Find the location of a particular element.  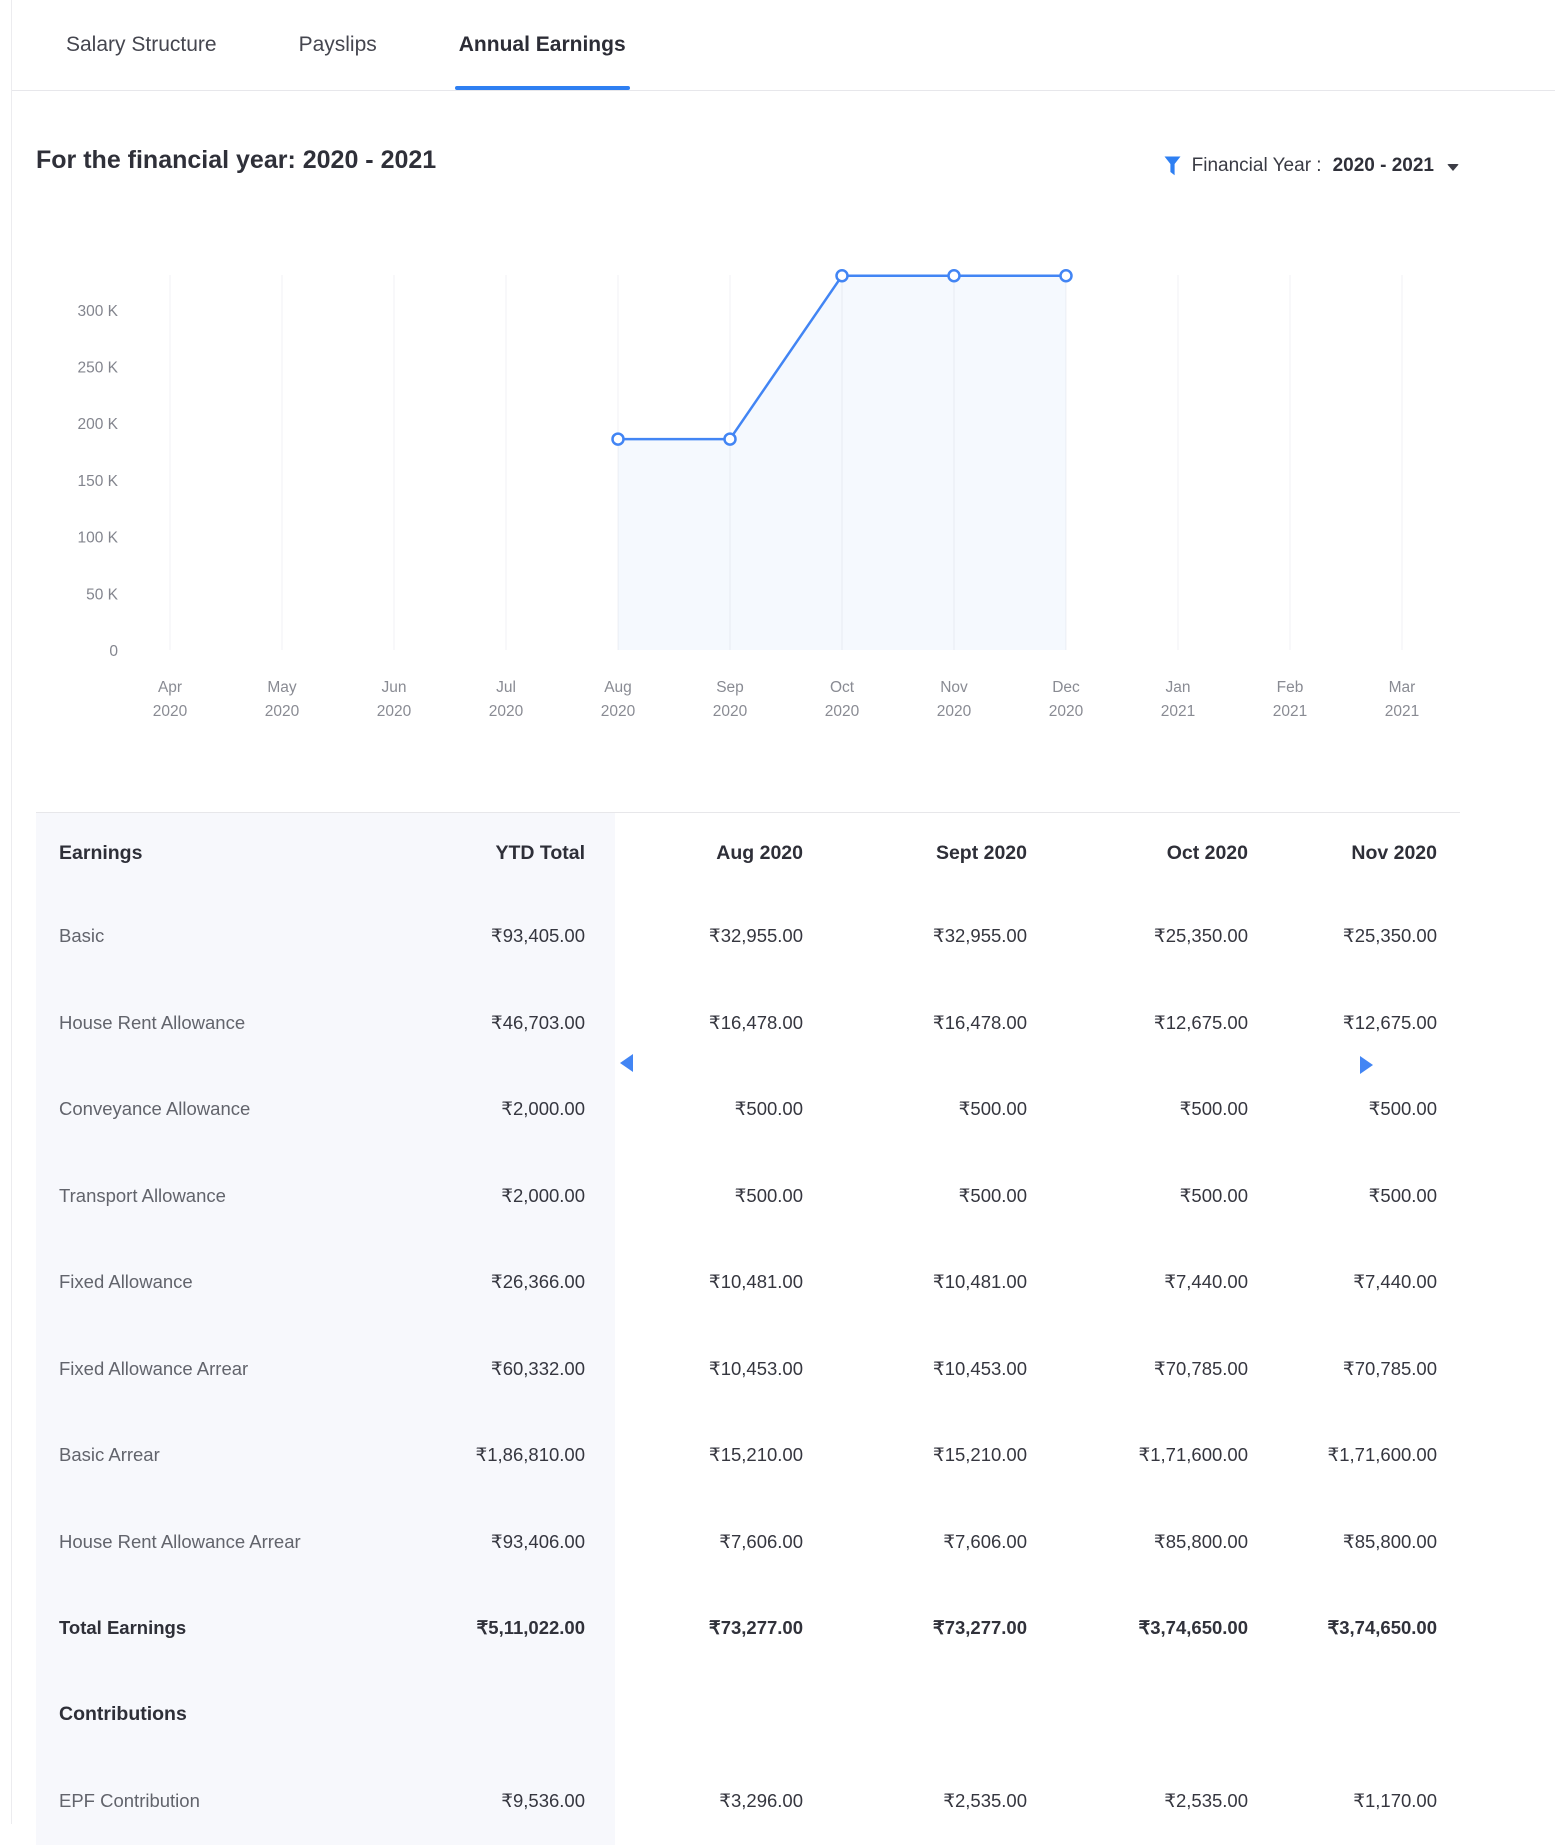

x-axis-month-label: Aug is located at coordinates (618, 687).